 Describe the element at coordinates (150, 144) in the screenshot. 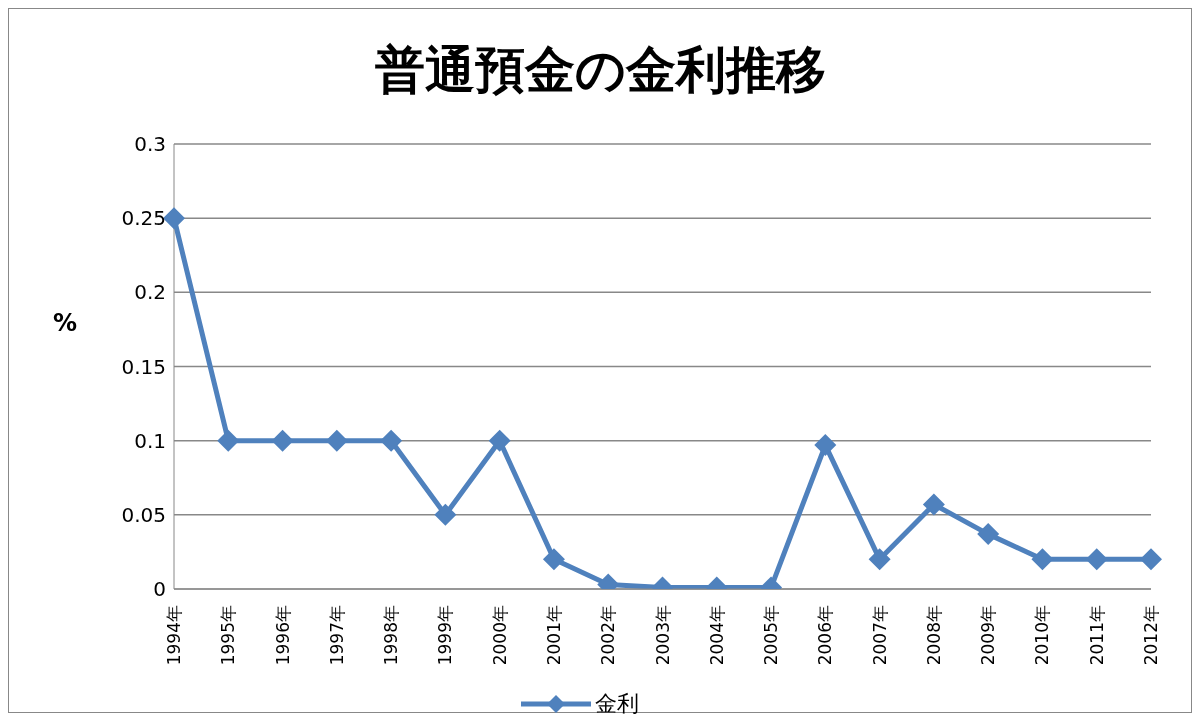

I see `y-tick-label: 0.3` at that location.